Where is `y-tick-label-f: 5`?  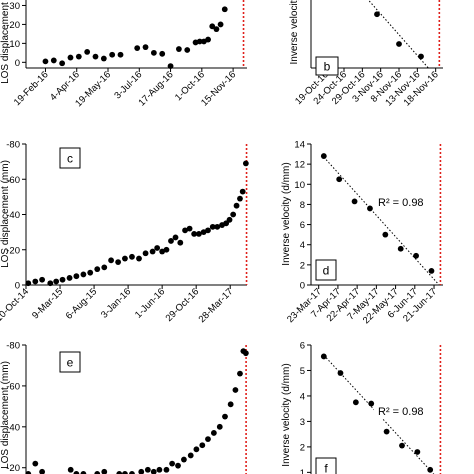
y-tick-label-f: 5 is located at coordinates (302, 371).